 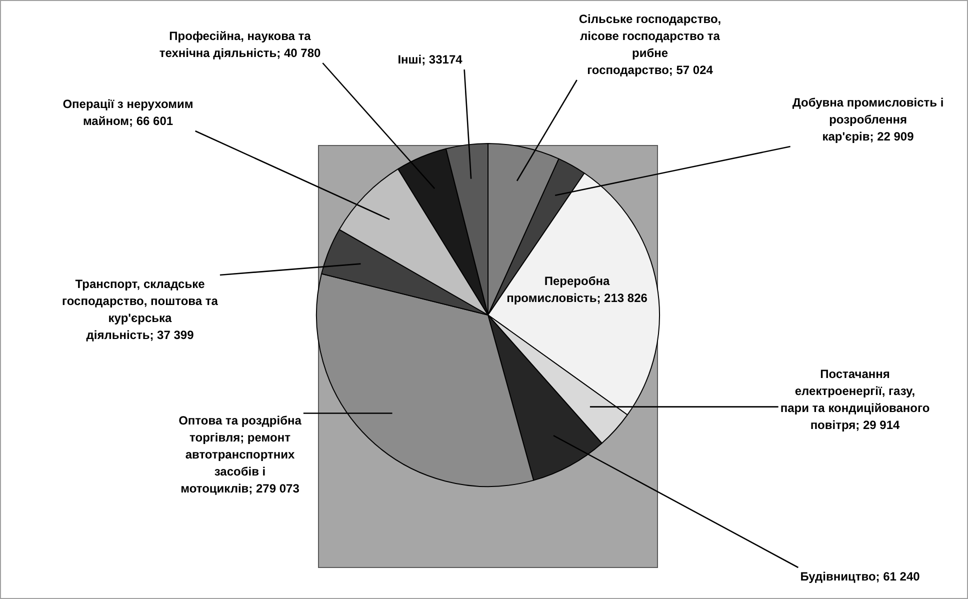 What do you see at coordinates (868, 119) in the screenshot?
I see `slice-label: Добувна промисловість і розроблення кар'єрів; 22 909` at bounding box center [868, 119].